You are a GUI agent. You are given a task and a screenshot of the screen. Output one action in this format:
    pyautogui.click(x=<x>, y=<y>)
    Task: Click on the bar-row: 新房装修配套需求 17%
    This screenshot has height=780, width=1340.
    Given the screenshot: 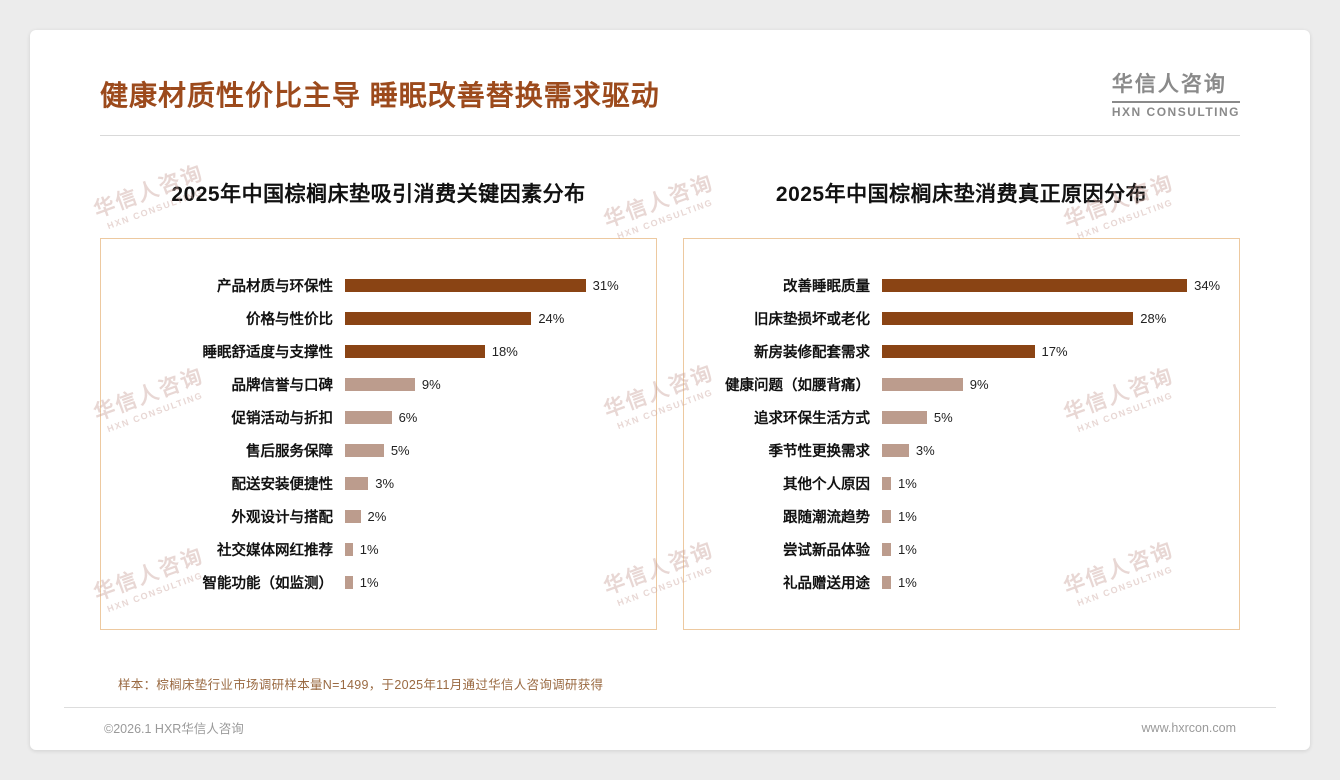 What is the action you would take?
    pyautogui.click(x=961, y=351)
    